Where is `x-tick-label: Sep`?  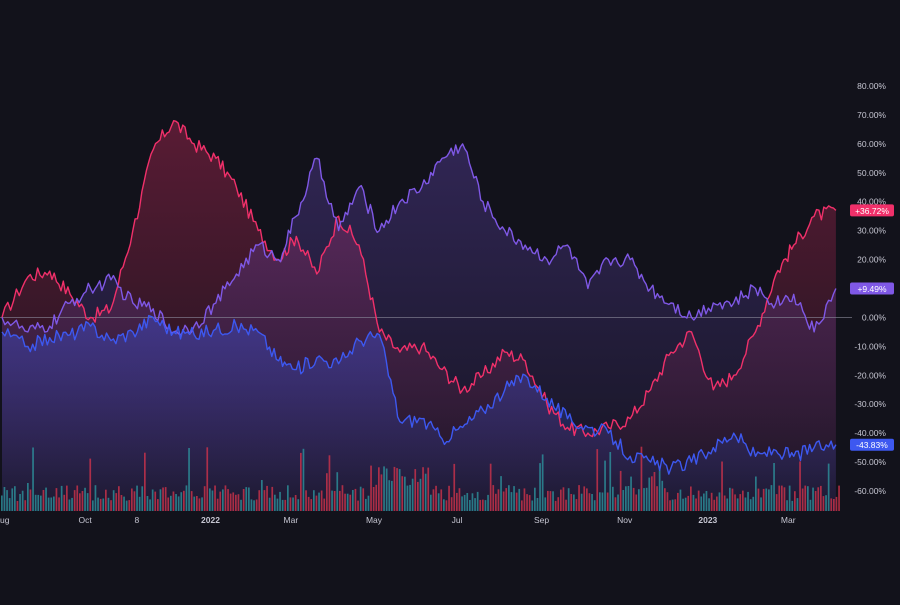
x-tick-label: Sep is located at coordinates (541, 520).